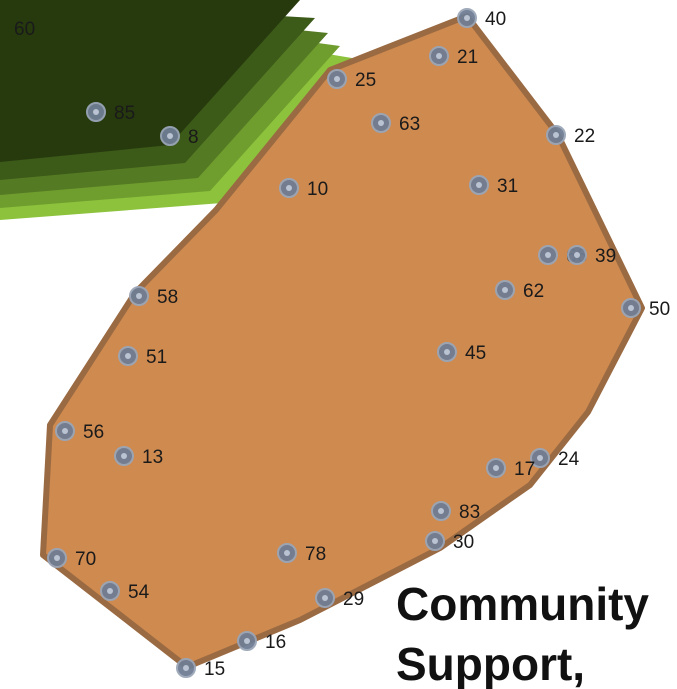 The height and width of the screenshot is (689, 677). I want to click on point-45: 45, so click(461, 353).